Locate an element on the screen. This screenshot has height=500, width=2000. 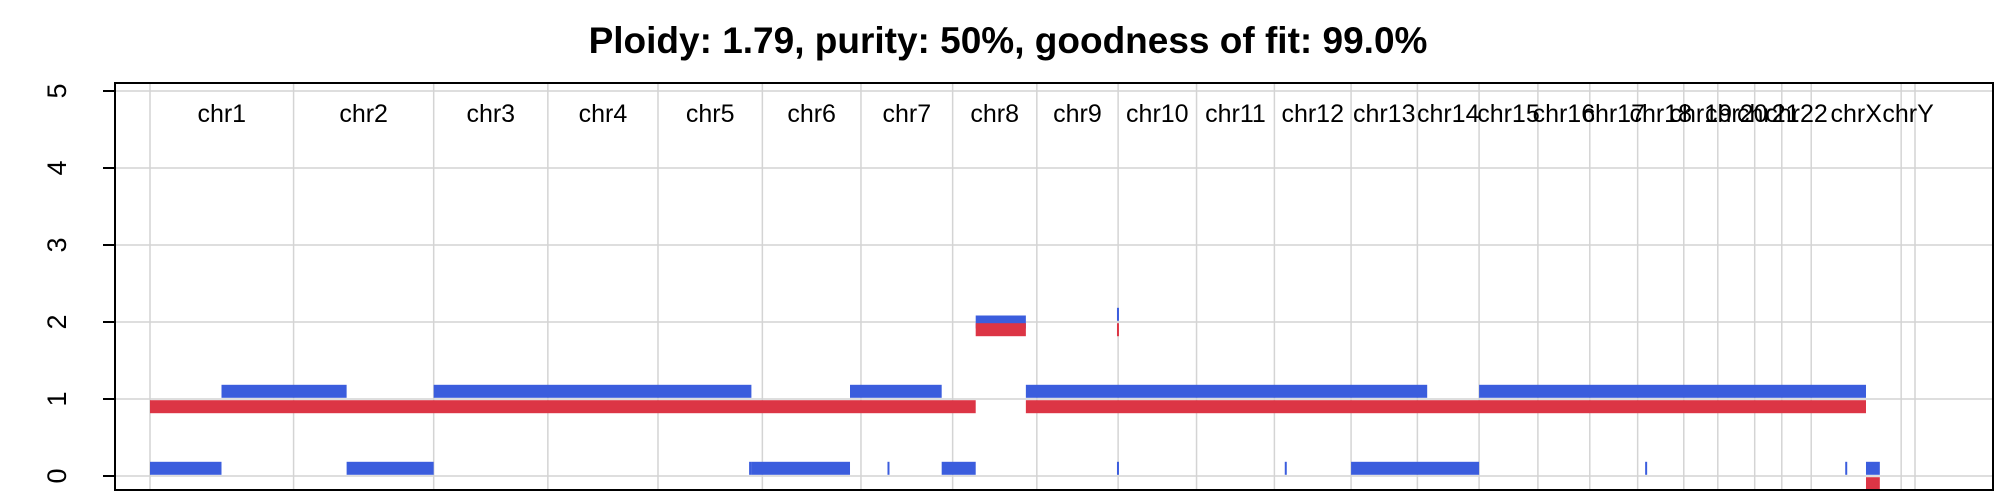
chromosome-label: chr5 is located at coordinates (710, 114).